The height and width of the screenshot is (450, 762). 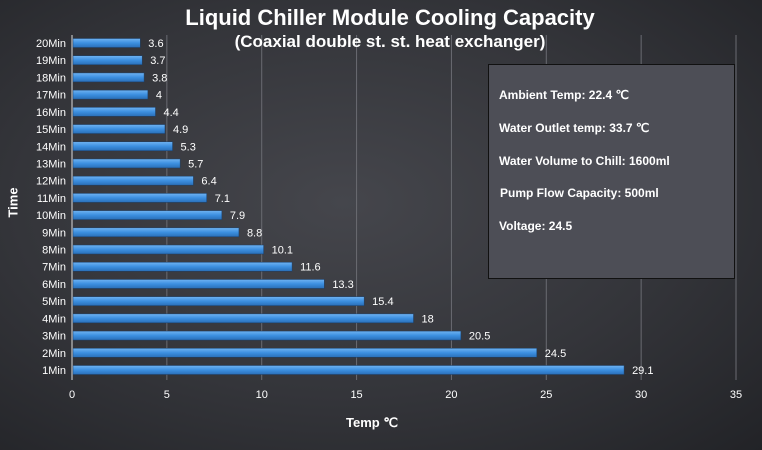 What do you see at coordinates (51, 199) in the screenshot?
I see `y-tick-label: 11Min` at bounding box center [51, 199].